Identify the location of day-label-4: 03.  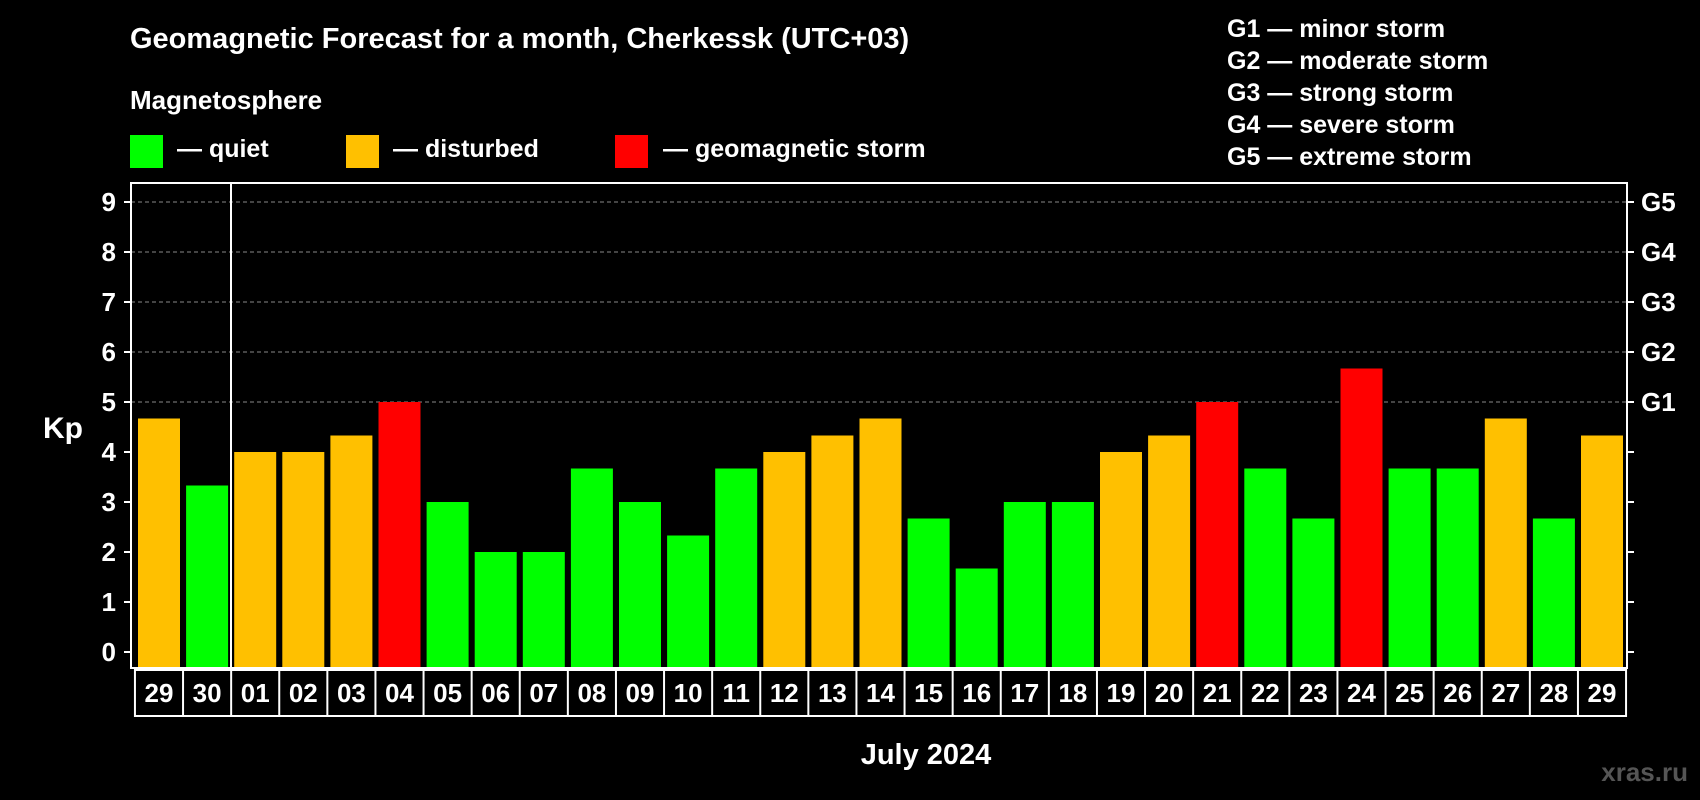
(351, 693).